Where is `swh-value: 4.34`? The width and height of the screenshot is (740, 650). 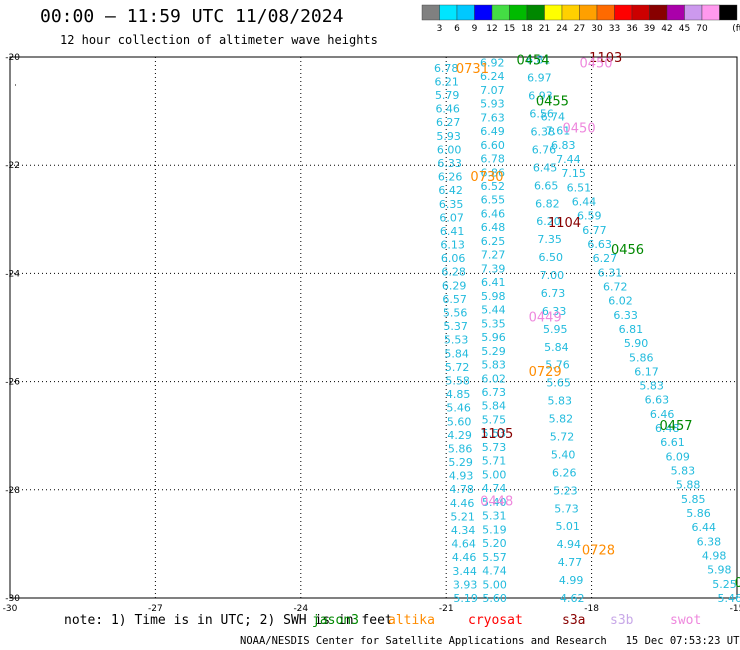 swh-value: 4.34 is located at coordinates (463, 530).